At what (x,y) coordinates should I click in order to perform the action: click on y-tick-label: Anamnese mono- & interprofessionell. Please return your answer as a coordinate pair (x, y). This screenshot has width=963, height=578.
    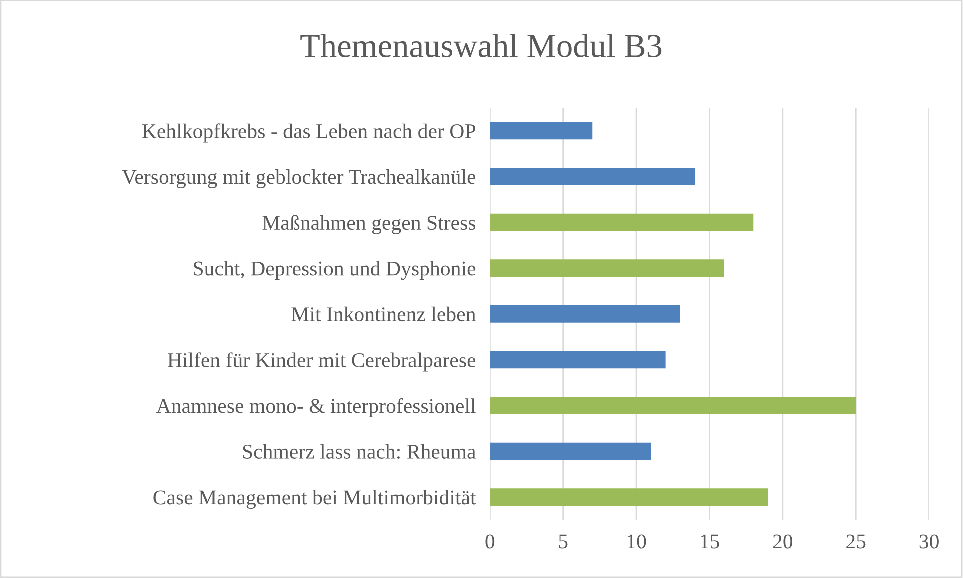
    Looking at the image, I should click on (316, 408).